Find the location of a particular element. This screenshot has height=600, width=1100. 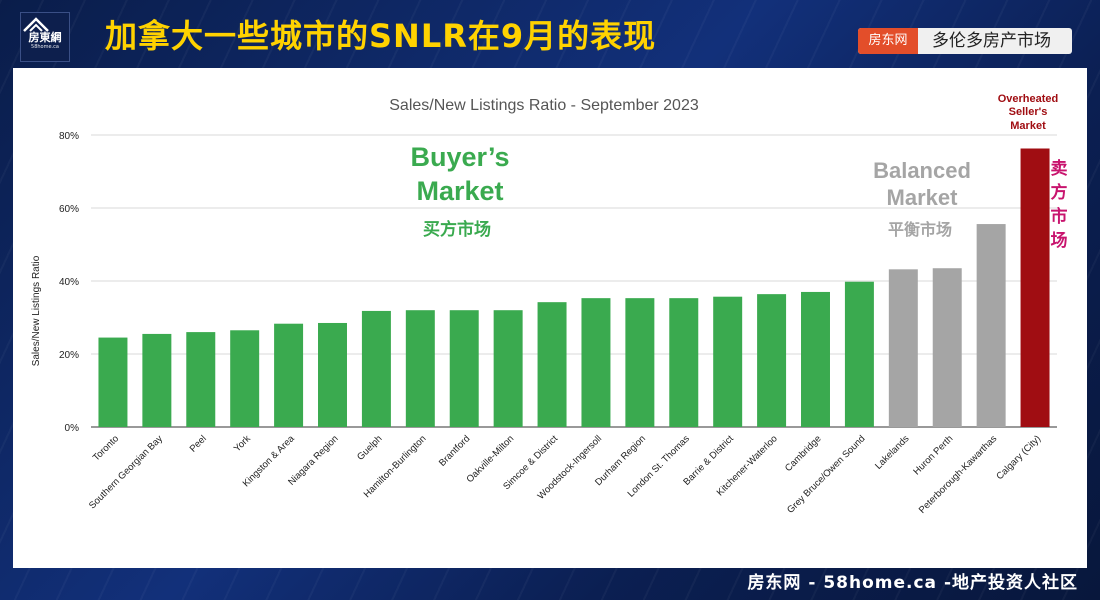

y-tick-label: 40% is located at coordinates (69, 282).